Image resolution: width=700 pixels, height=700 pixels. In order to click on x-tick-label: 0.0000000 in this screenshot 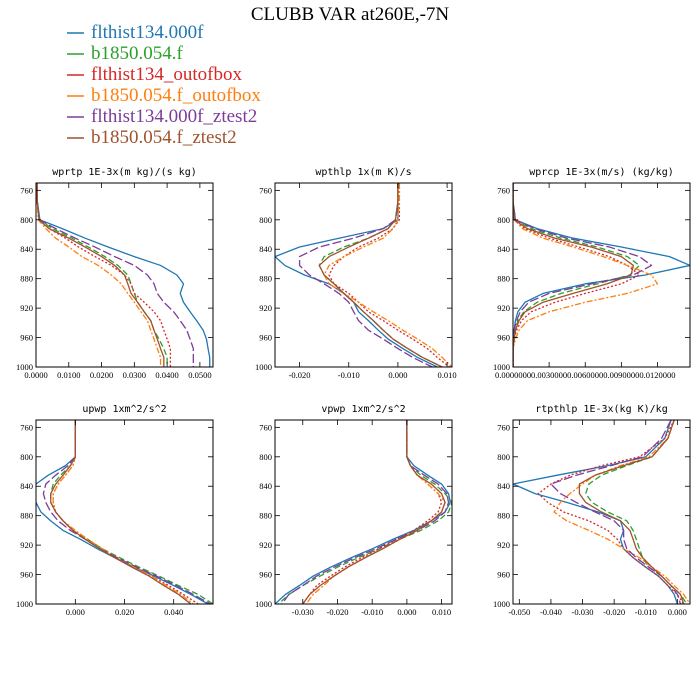, I will do `click(513, 375)`.